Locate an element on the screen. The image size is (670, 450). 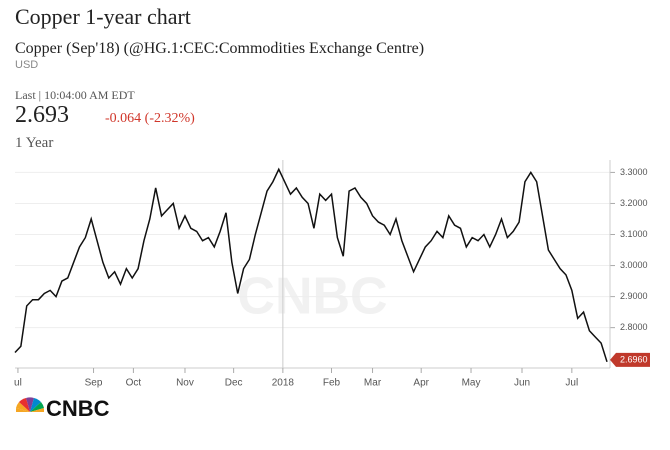
x-tick-label: Oct is located at coordinates (134, 383).